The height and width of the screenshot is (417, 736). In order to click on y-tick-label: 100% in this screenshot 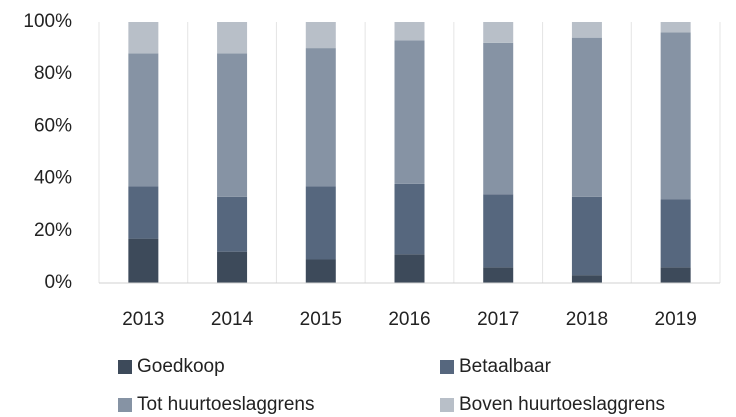, I will do `click(47, 21)`.